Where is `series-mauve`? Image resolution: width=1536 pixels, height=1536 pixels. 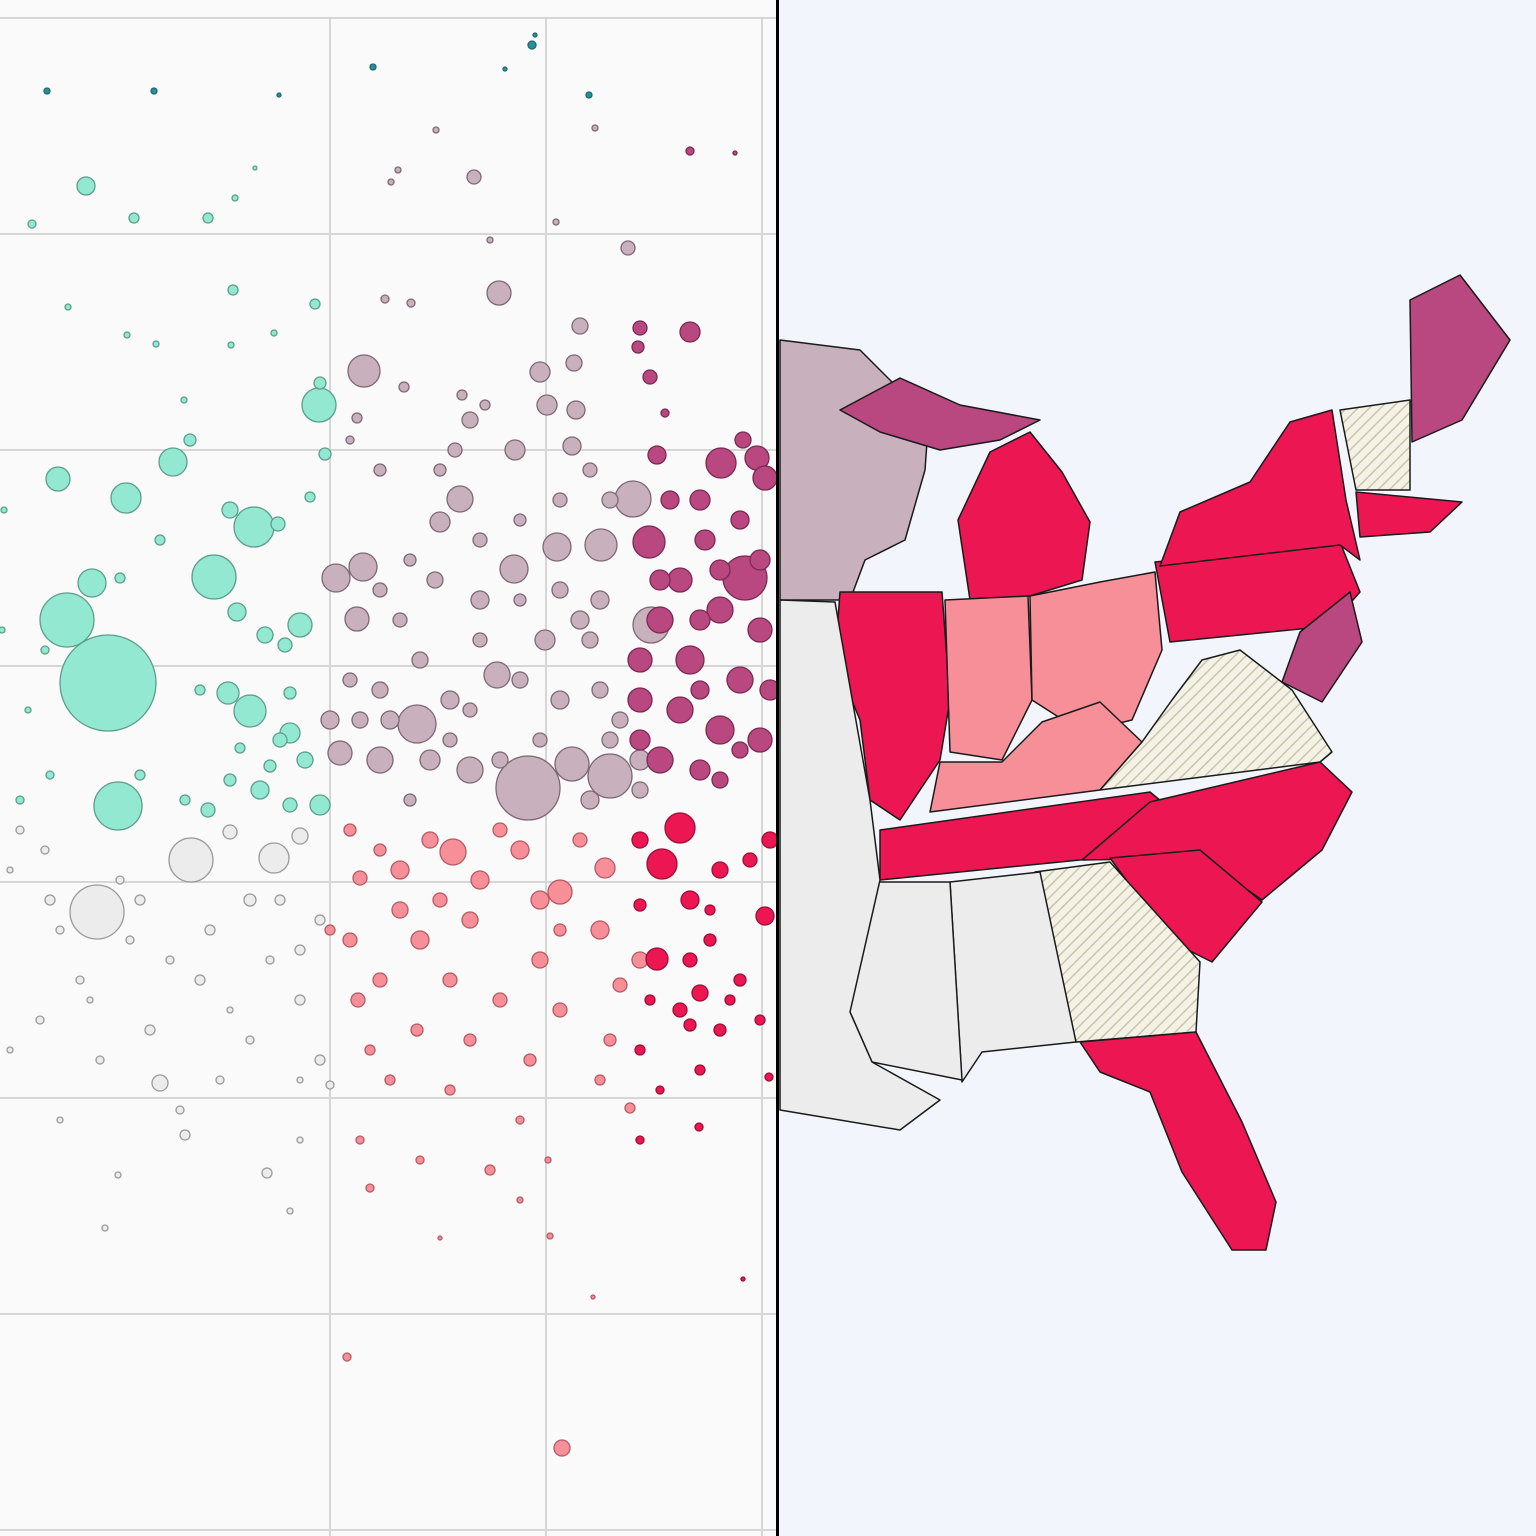 series-mauve is located at coordinates (495, 472).